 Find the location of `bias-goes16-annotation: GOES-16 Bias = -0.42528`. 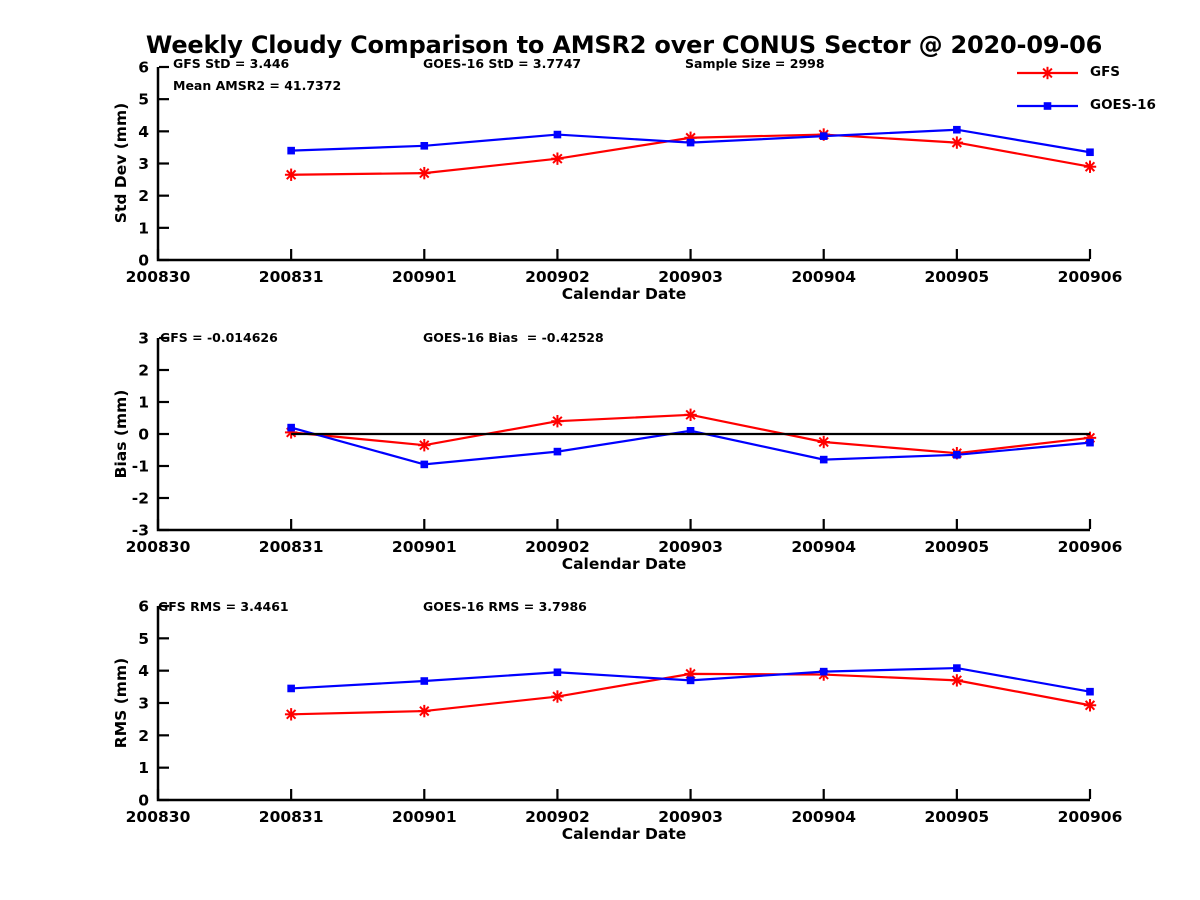

bias-goes16-annotation: GOES-16 Bias = -0.42528 is located at coordinates (513, 337).